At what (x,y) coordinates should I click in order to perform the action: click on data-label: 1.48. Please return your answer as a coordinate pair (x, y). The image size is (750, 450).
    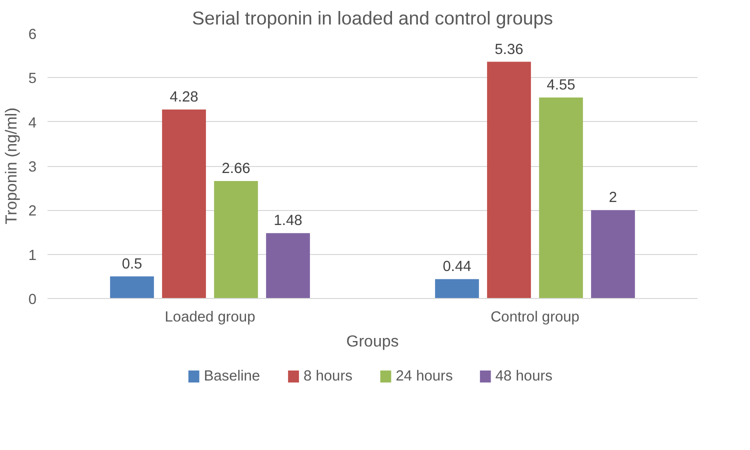
    Looking at the image, I should click on (288, 221).